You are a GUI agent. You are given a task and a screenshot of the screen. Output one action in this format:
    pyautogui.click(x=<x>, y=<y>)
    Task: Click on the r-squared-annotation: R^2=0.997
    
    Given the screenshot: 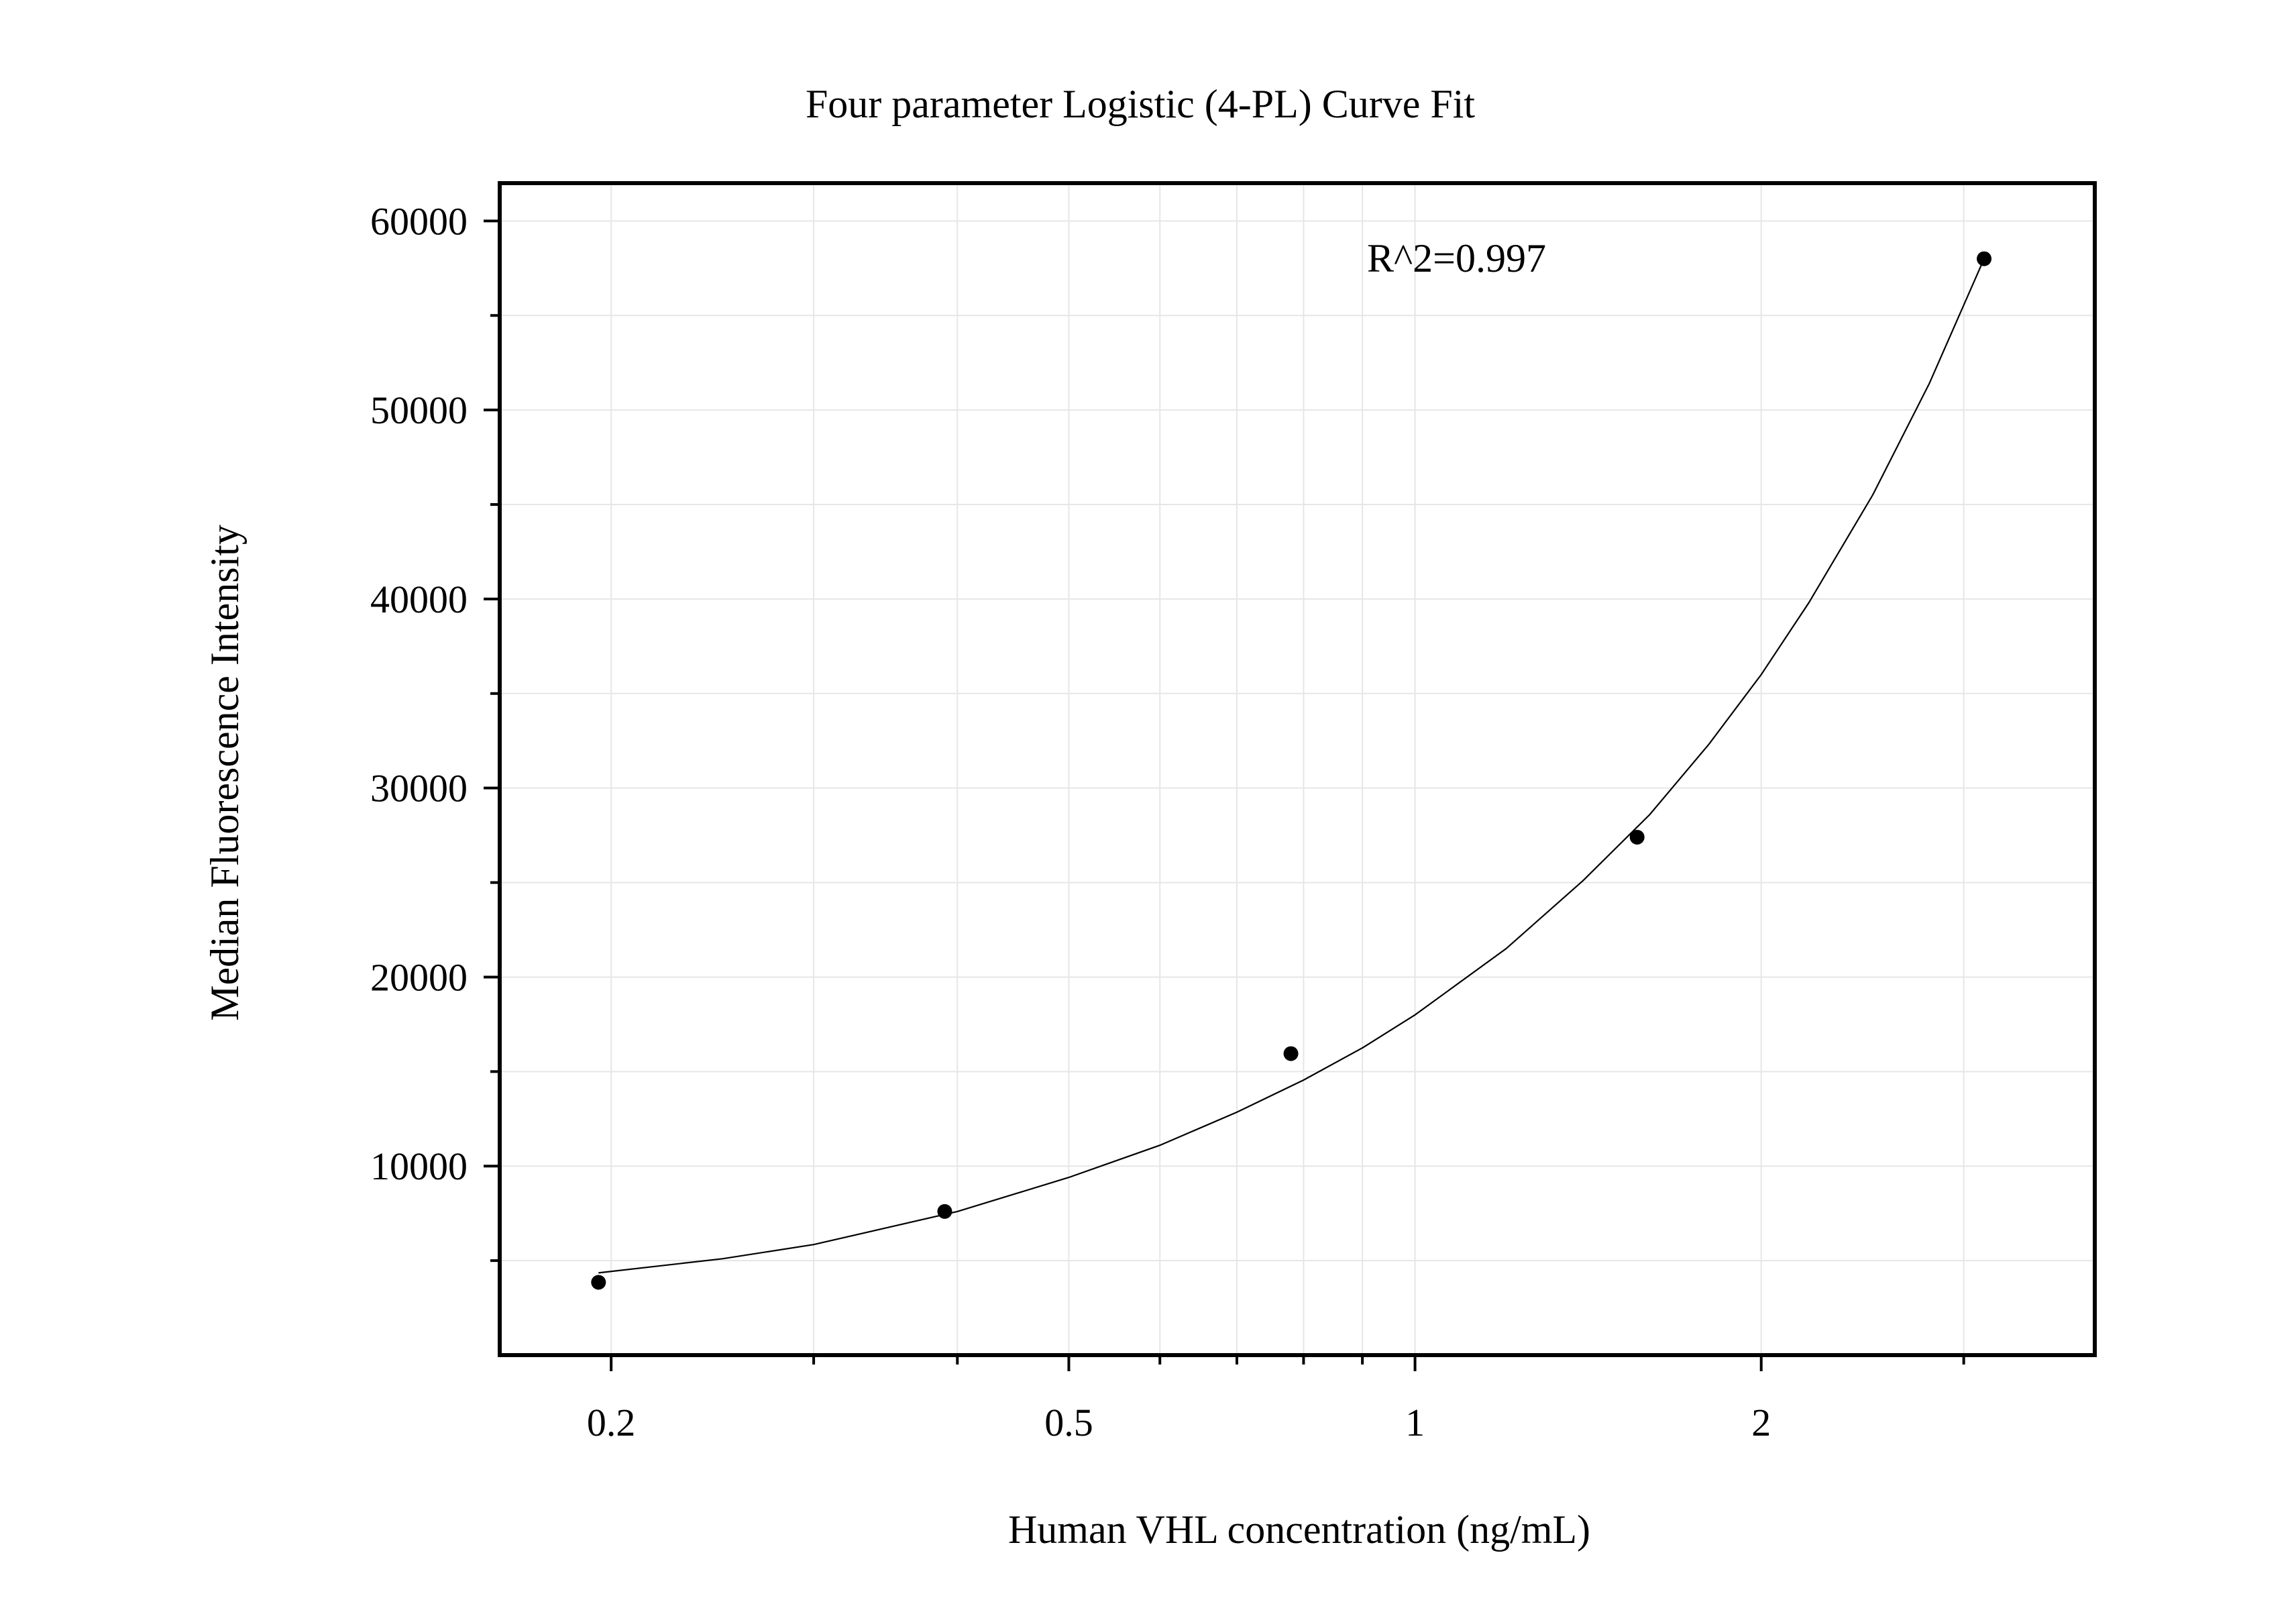 What is the action you would take?
    pyautogui.click(x=1456, y=258)
    